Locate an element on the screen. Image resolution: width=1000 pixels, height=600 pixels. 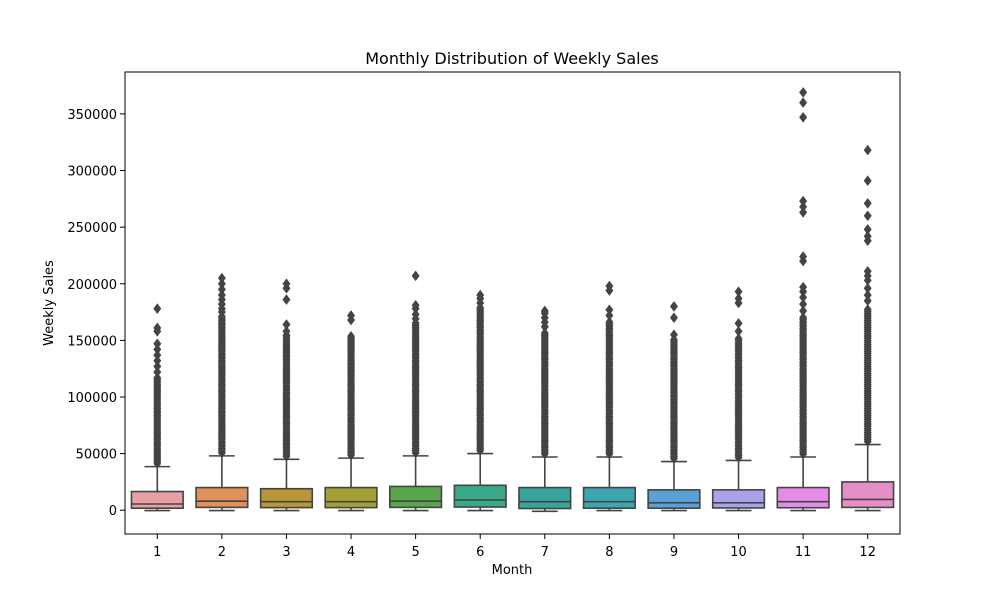
x-tick-label: 10 is located at coordinates (738, 552).